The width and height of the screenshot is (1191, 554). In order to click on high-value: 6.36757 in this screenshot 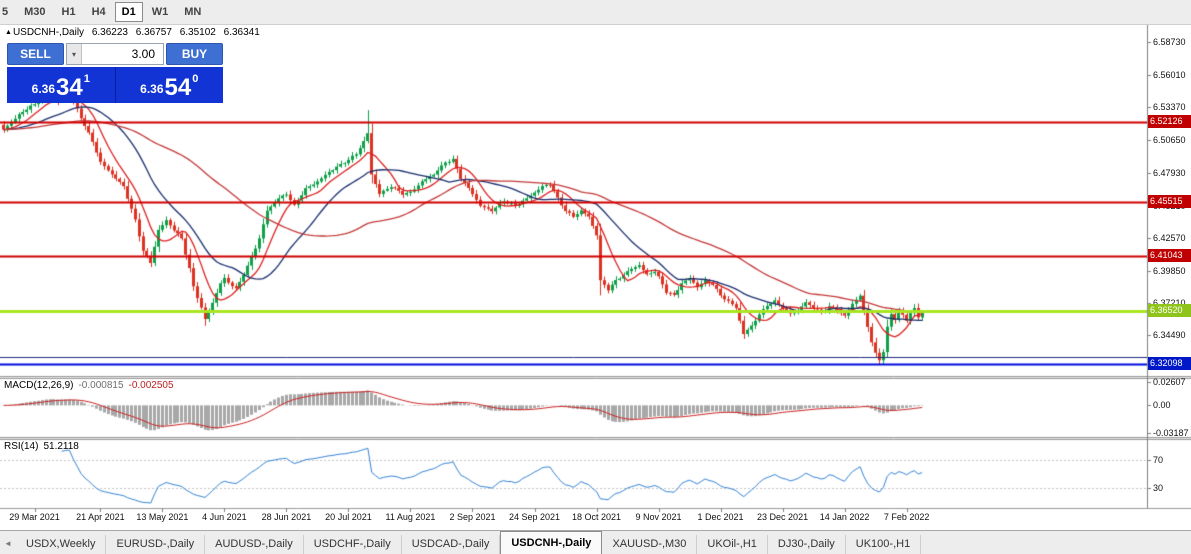, I will do `click(153, 32)`.